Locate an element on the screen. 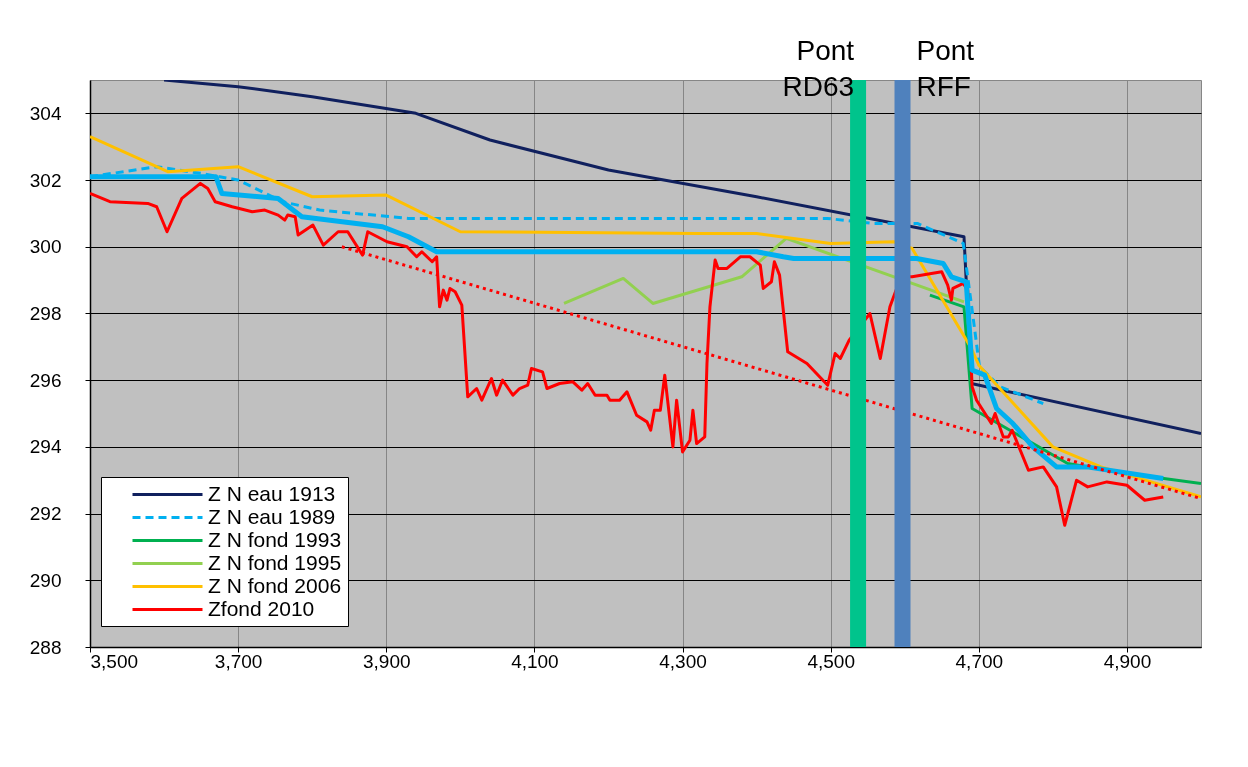 The image size is (1248, 767). x-tick-label: 3,900 is located at coordinates (386, 661).